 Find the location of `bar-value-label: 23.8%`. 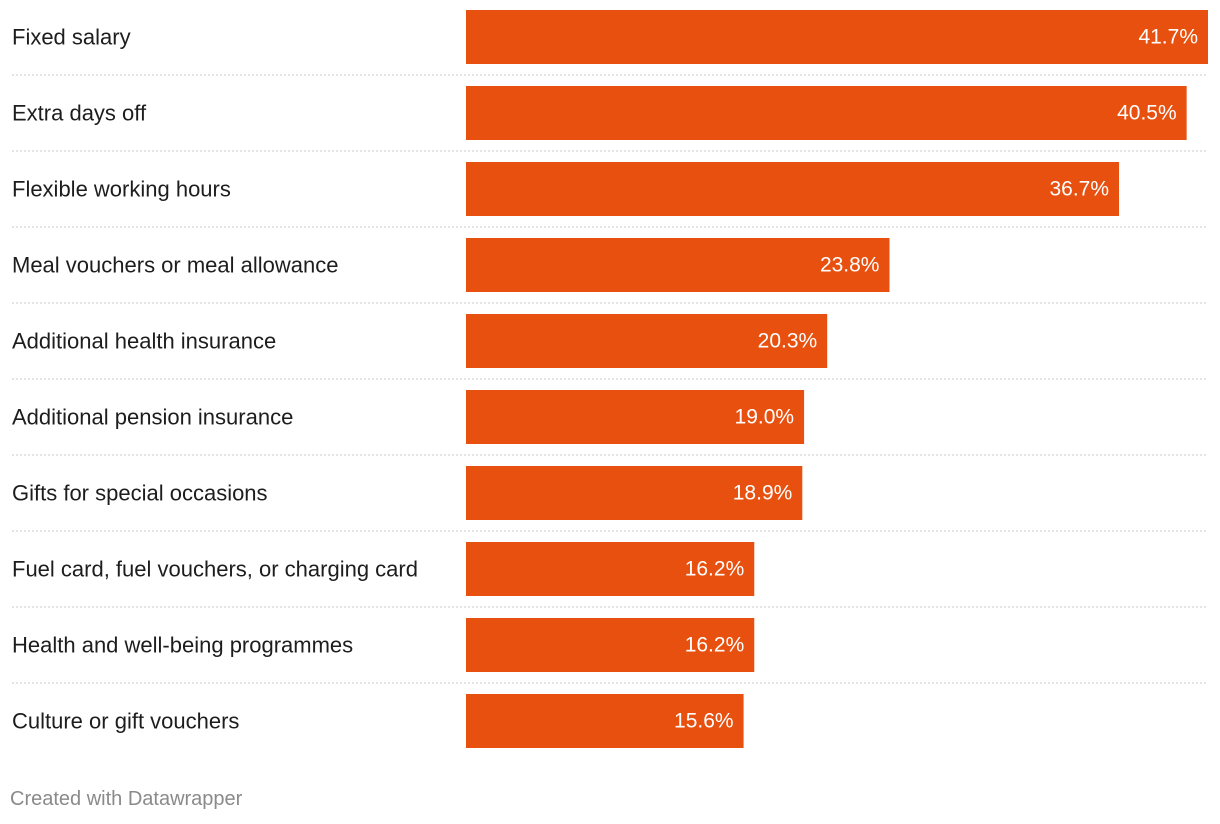

bar-value-label: 23.8% is located at coordinates (850, 265).